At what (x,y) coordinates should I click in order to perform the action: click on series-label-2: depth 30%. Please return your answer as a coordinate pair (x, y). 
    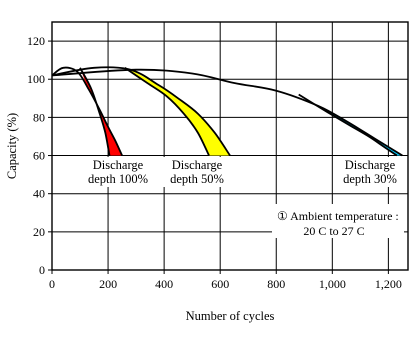
    Looking at the image, I should click on (370, 179).